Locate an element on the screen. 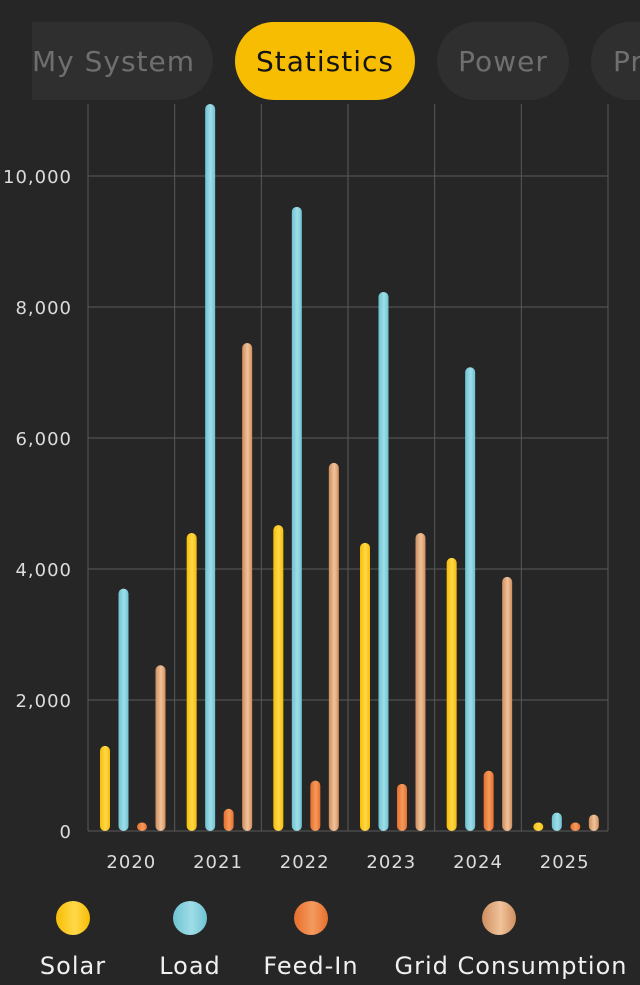  legend-label-load: Load is located at coordinates (190, 966).